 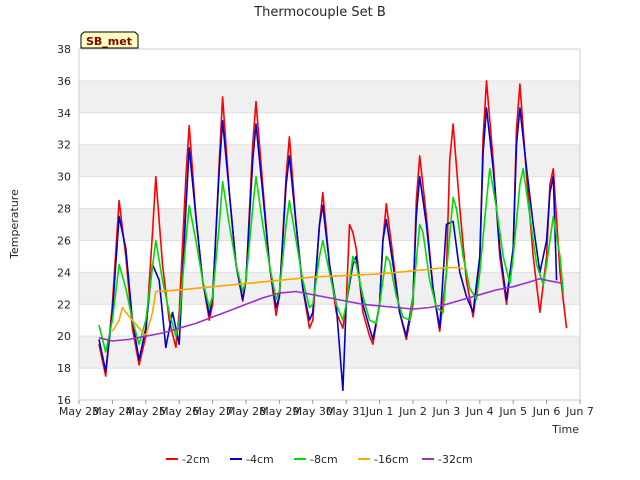 What do you see at coordinates (324, 459) in the screenshot?
I see `legend-label: -8cm` at bounding box center [324, 459].